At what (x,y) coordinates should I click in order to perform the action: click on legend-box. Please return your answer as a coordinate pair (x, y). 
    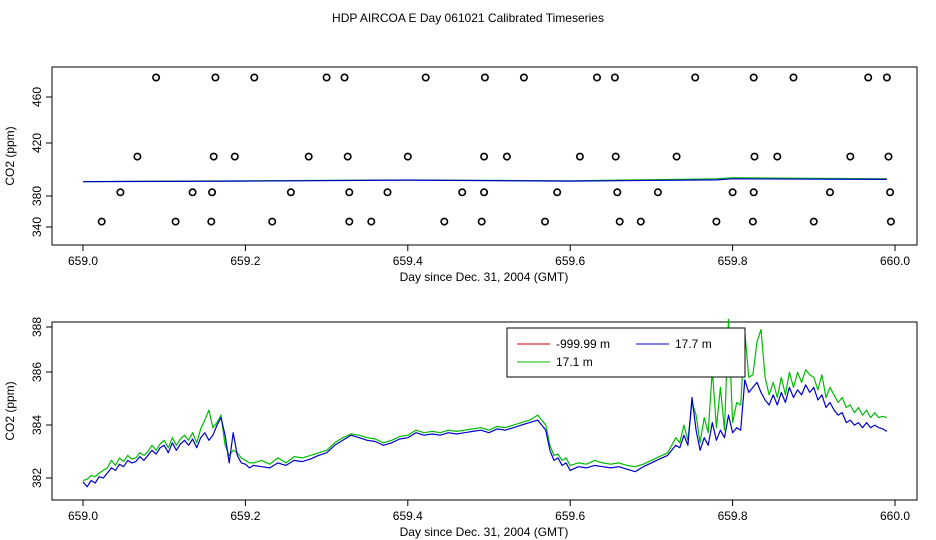
    Looking at the image, I should click on (626, 352).